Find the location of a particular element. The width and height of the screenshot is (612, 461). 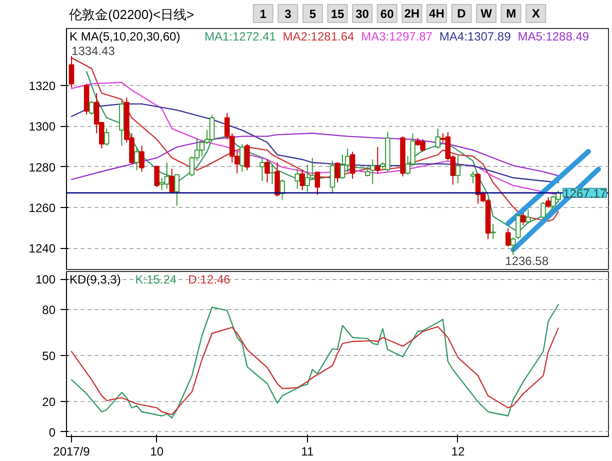

y-tick-label: 50 is located at coordinates (49, 356).